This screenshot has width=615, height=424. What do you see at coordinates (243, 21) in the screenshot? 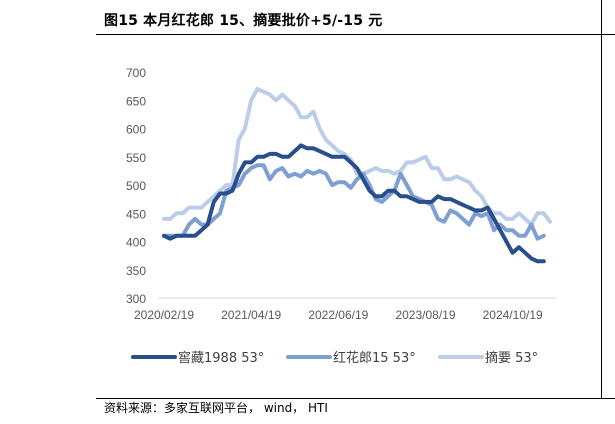
I see `chart-title: 图15 本月红花郎 15、摘要批价+5/-15 元` at bounding box center [243, 21].